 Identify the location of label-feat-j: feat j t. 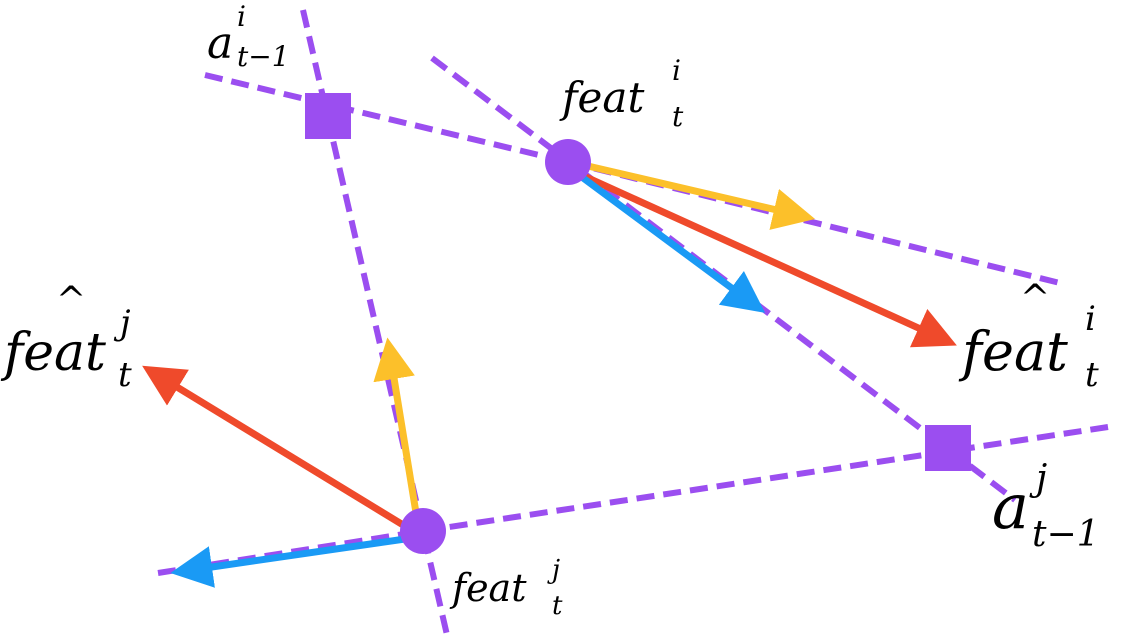
(506, 588).